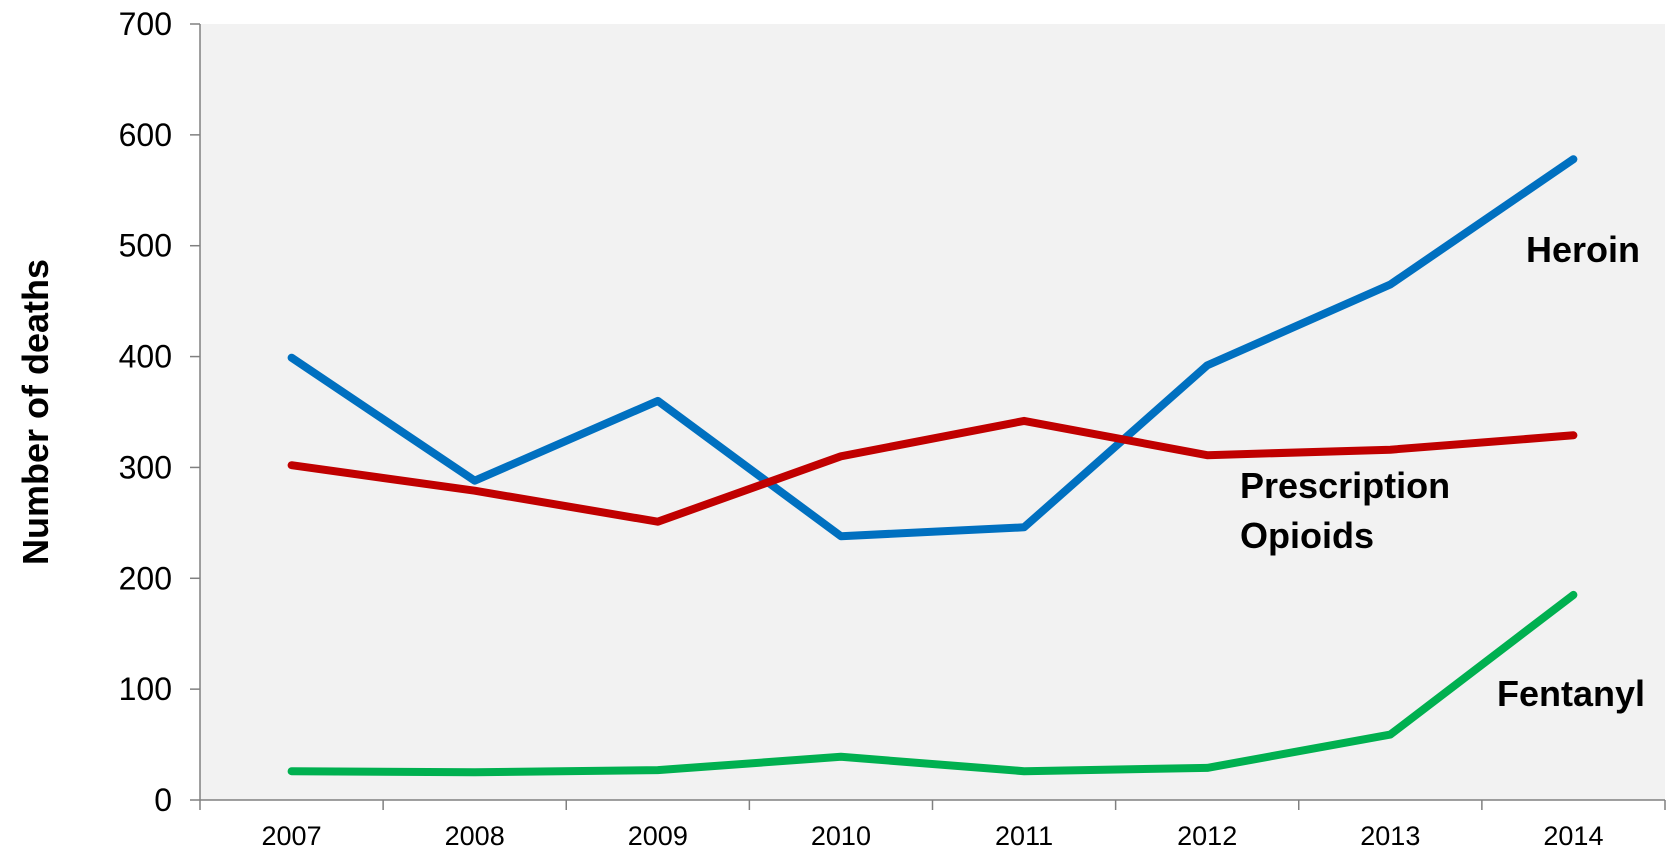 This screenshot has height=849, width=1675. Describe the element at coordinates (1307, 535) in the screenshot. I see `series-label-line: Opioids` at that location.